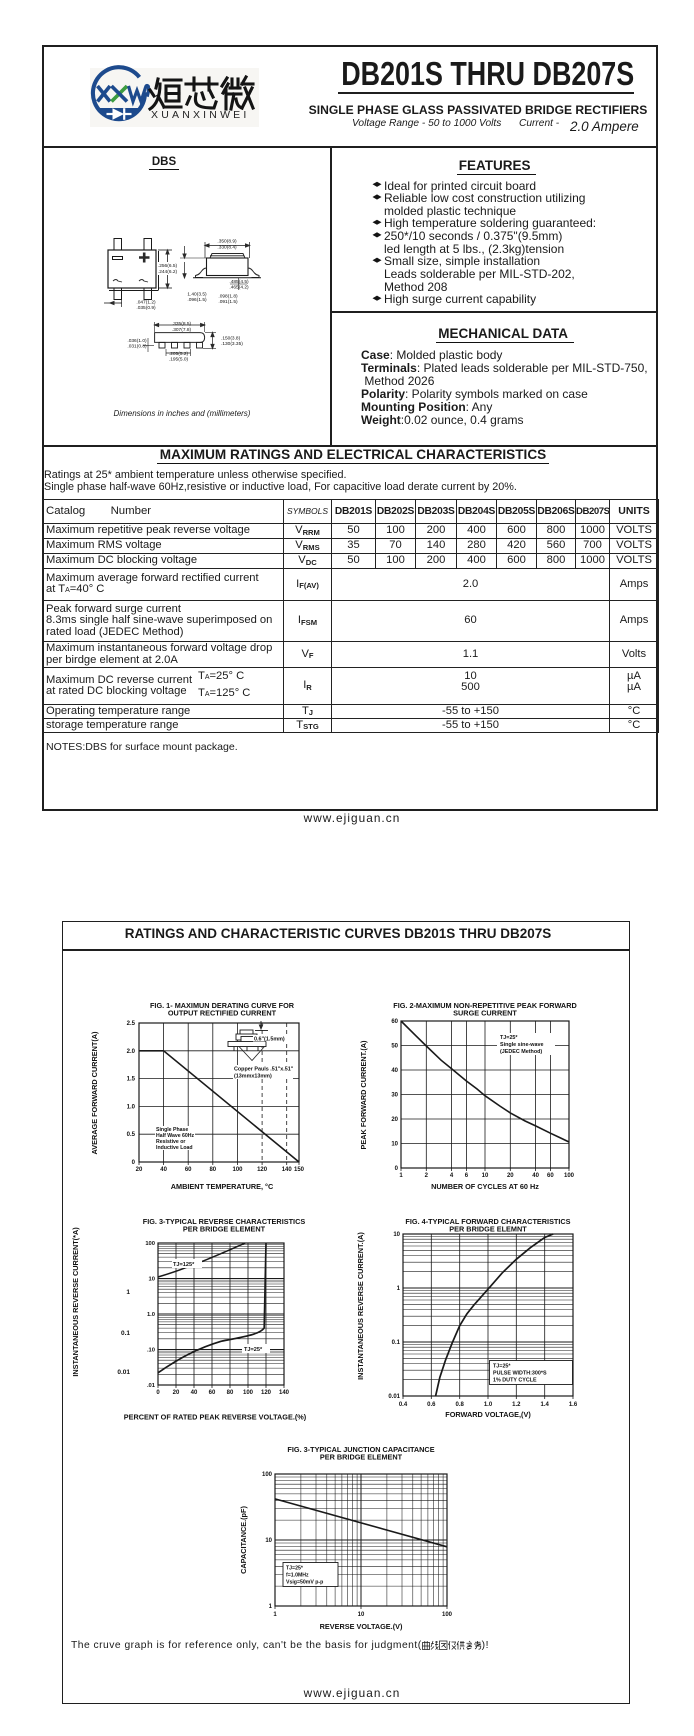 The height and width of the screenshot is (1736, 694). What do you see at coordinates (168, 272) in the screenshot?
I see `svg-text: .244(6.2)` at bounding box center [168, 272].